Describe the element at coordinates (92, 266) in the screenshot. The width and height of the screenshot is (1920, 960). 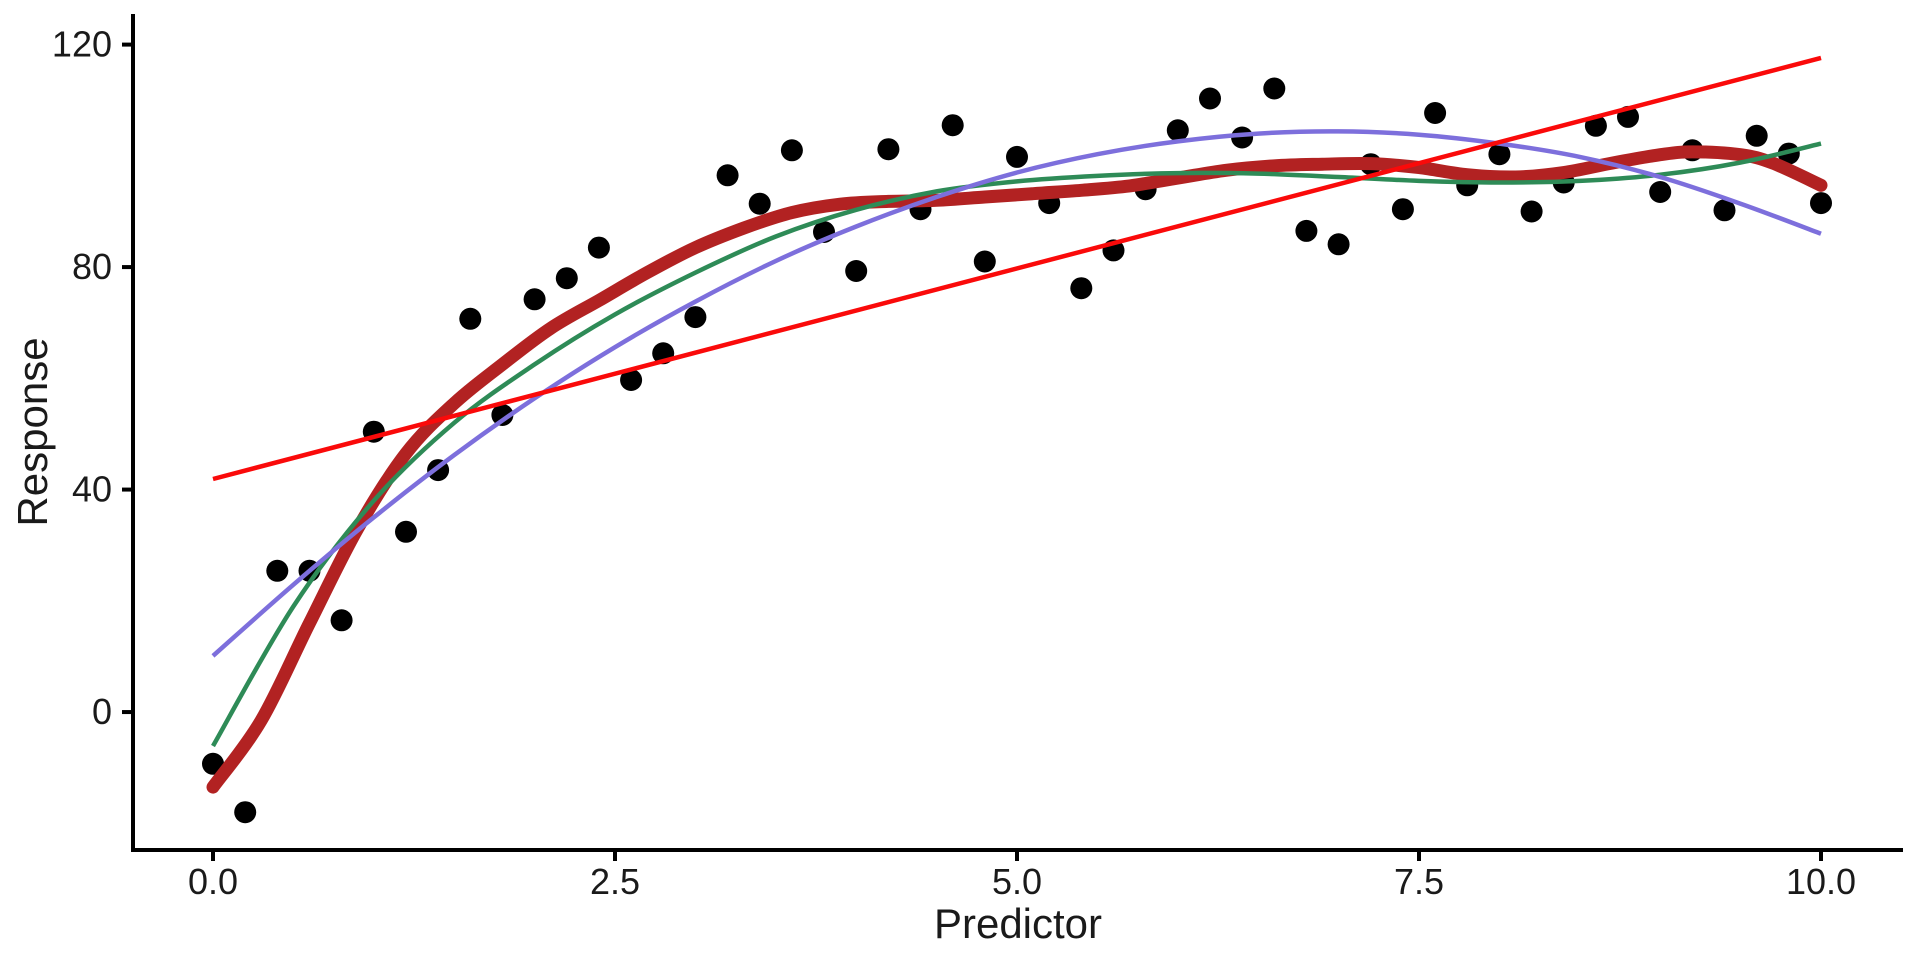
I see `y-tick-label: 80` at that location.